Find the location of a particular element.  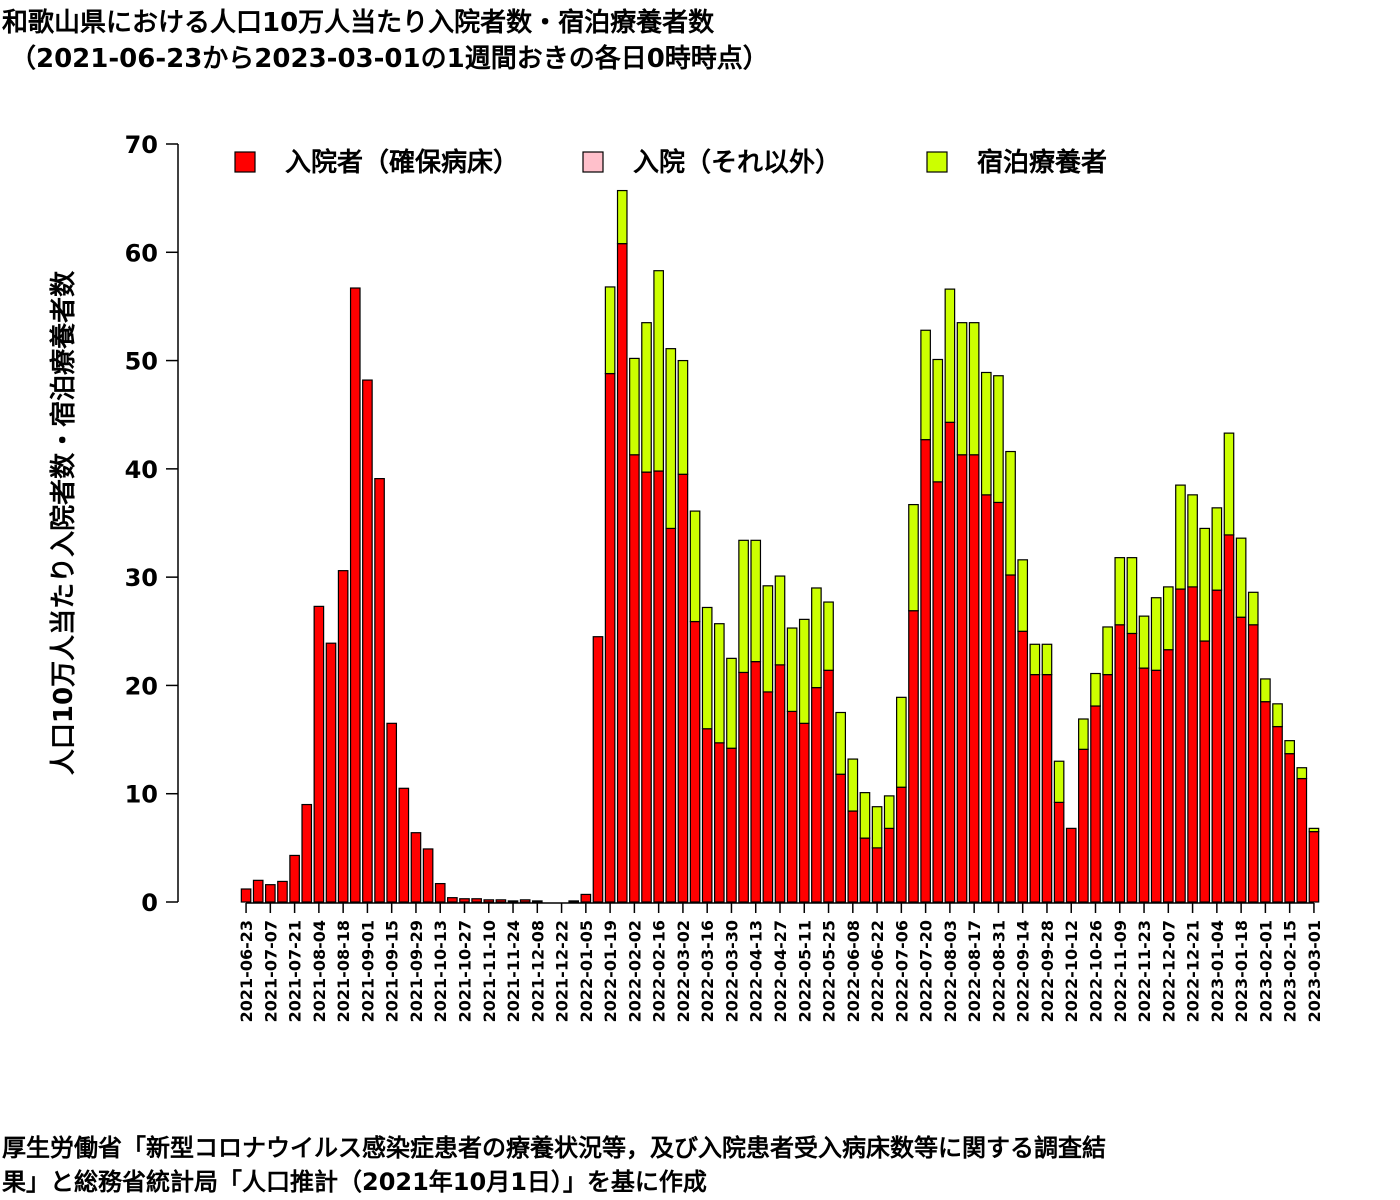

source-note-line2: 果」と総務省統計局「人口推計（2021年10月1日）」を基に作成 is located at coordinates (354, 1182).